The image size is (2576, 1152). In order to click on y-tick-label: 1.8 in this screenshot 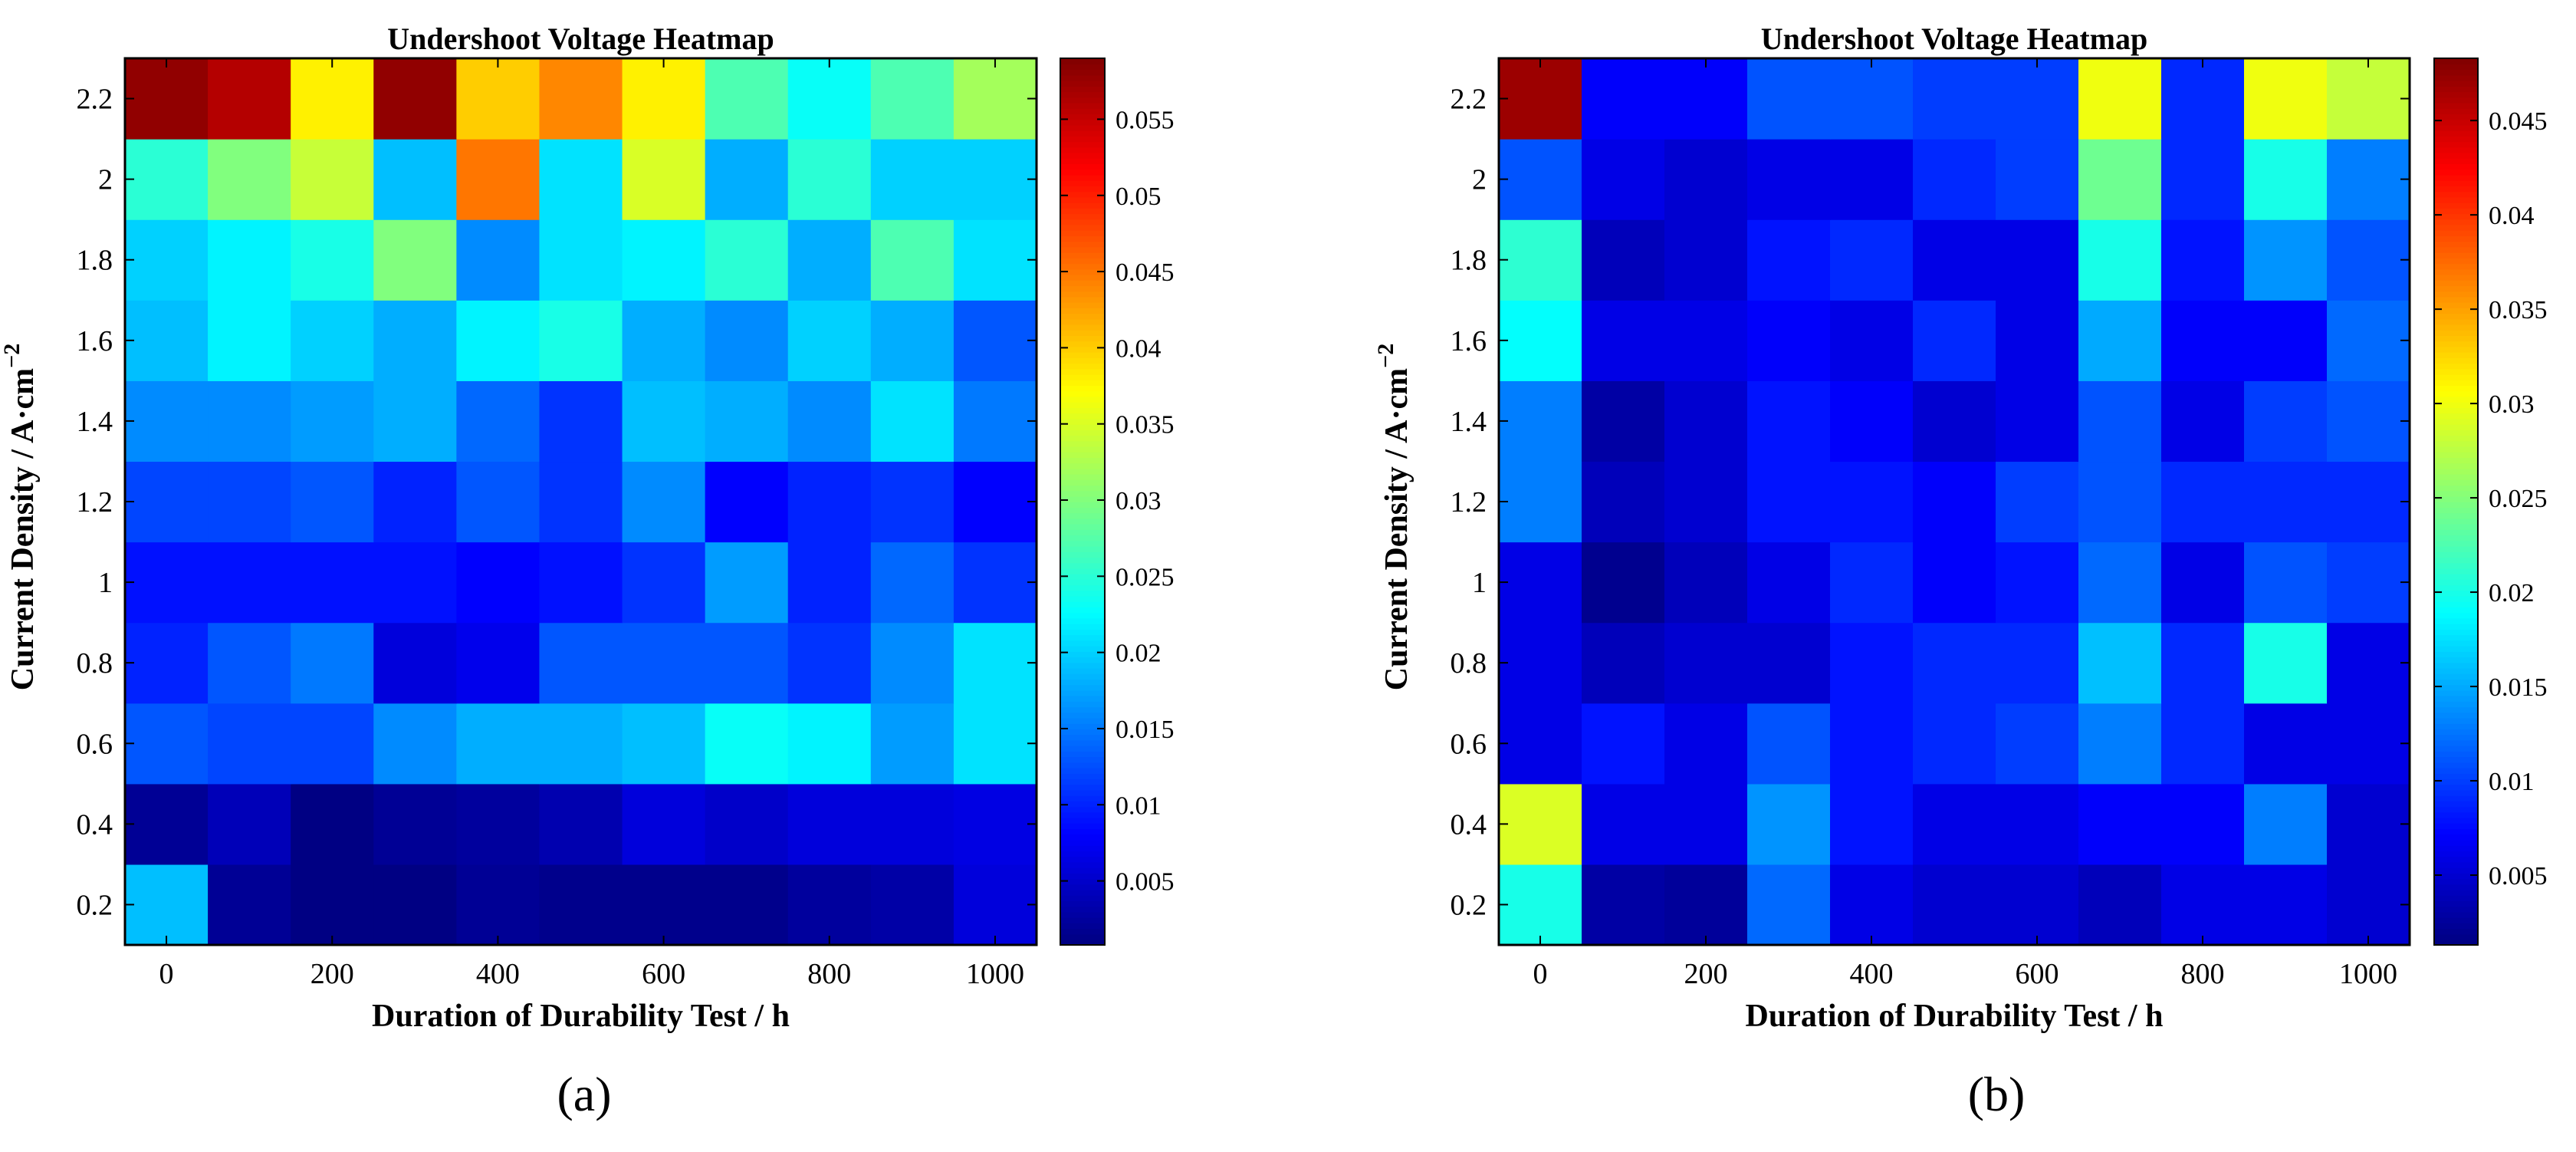, I will do `click(95, 261)`.